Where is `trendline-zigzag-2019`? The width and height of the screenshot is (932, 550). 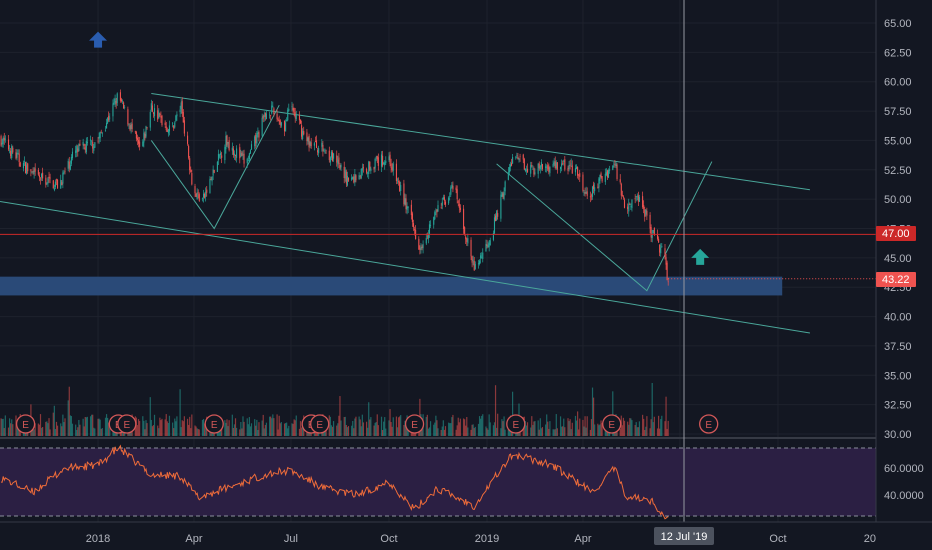 trendline-zigzag-2019 is located at coordinates (604, 226).